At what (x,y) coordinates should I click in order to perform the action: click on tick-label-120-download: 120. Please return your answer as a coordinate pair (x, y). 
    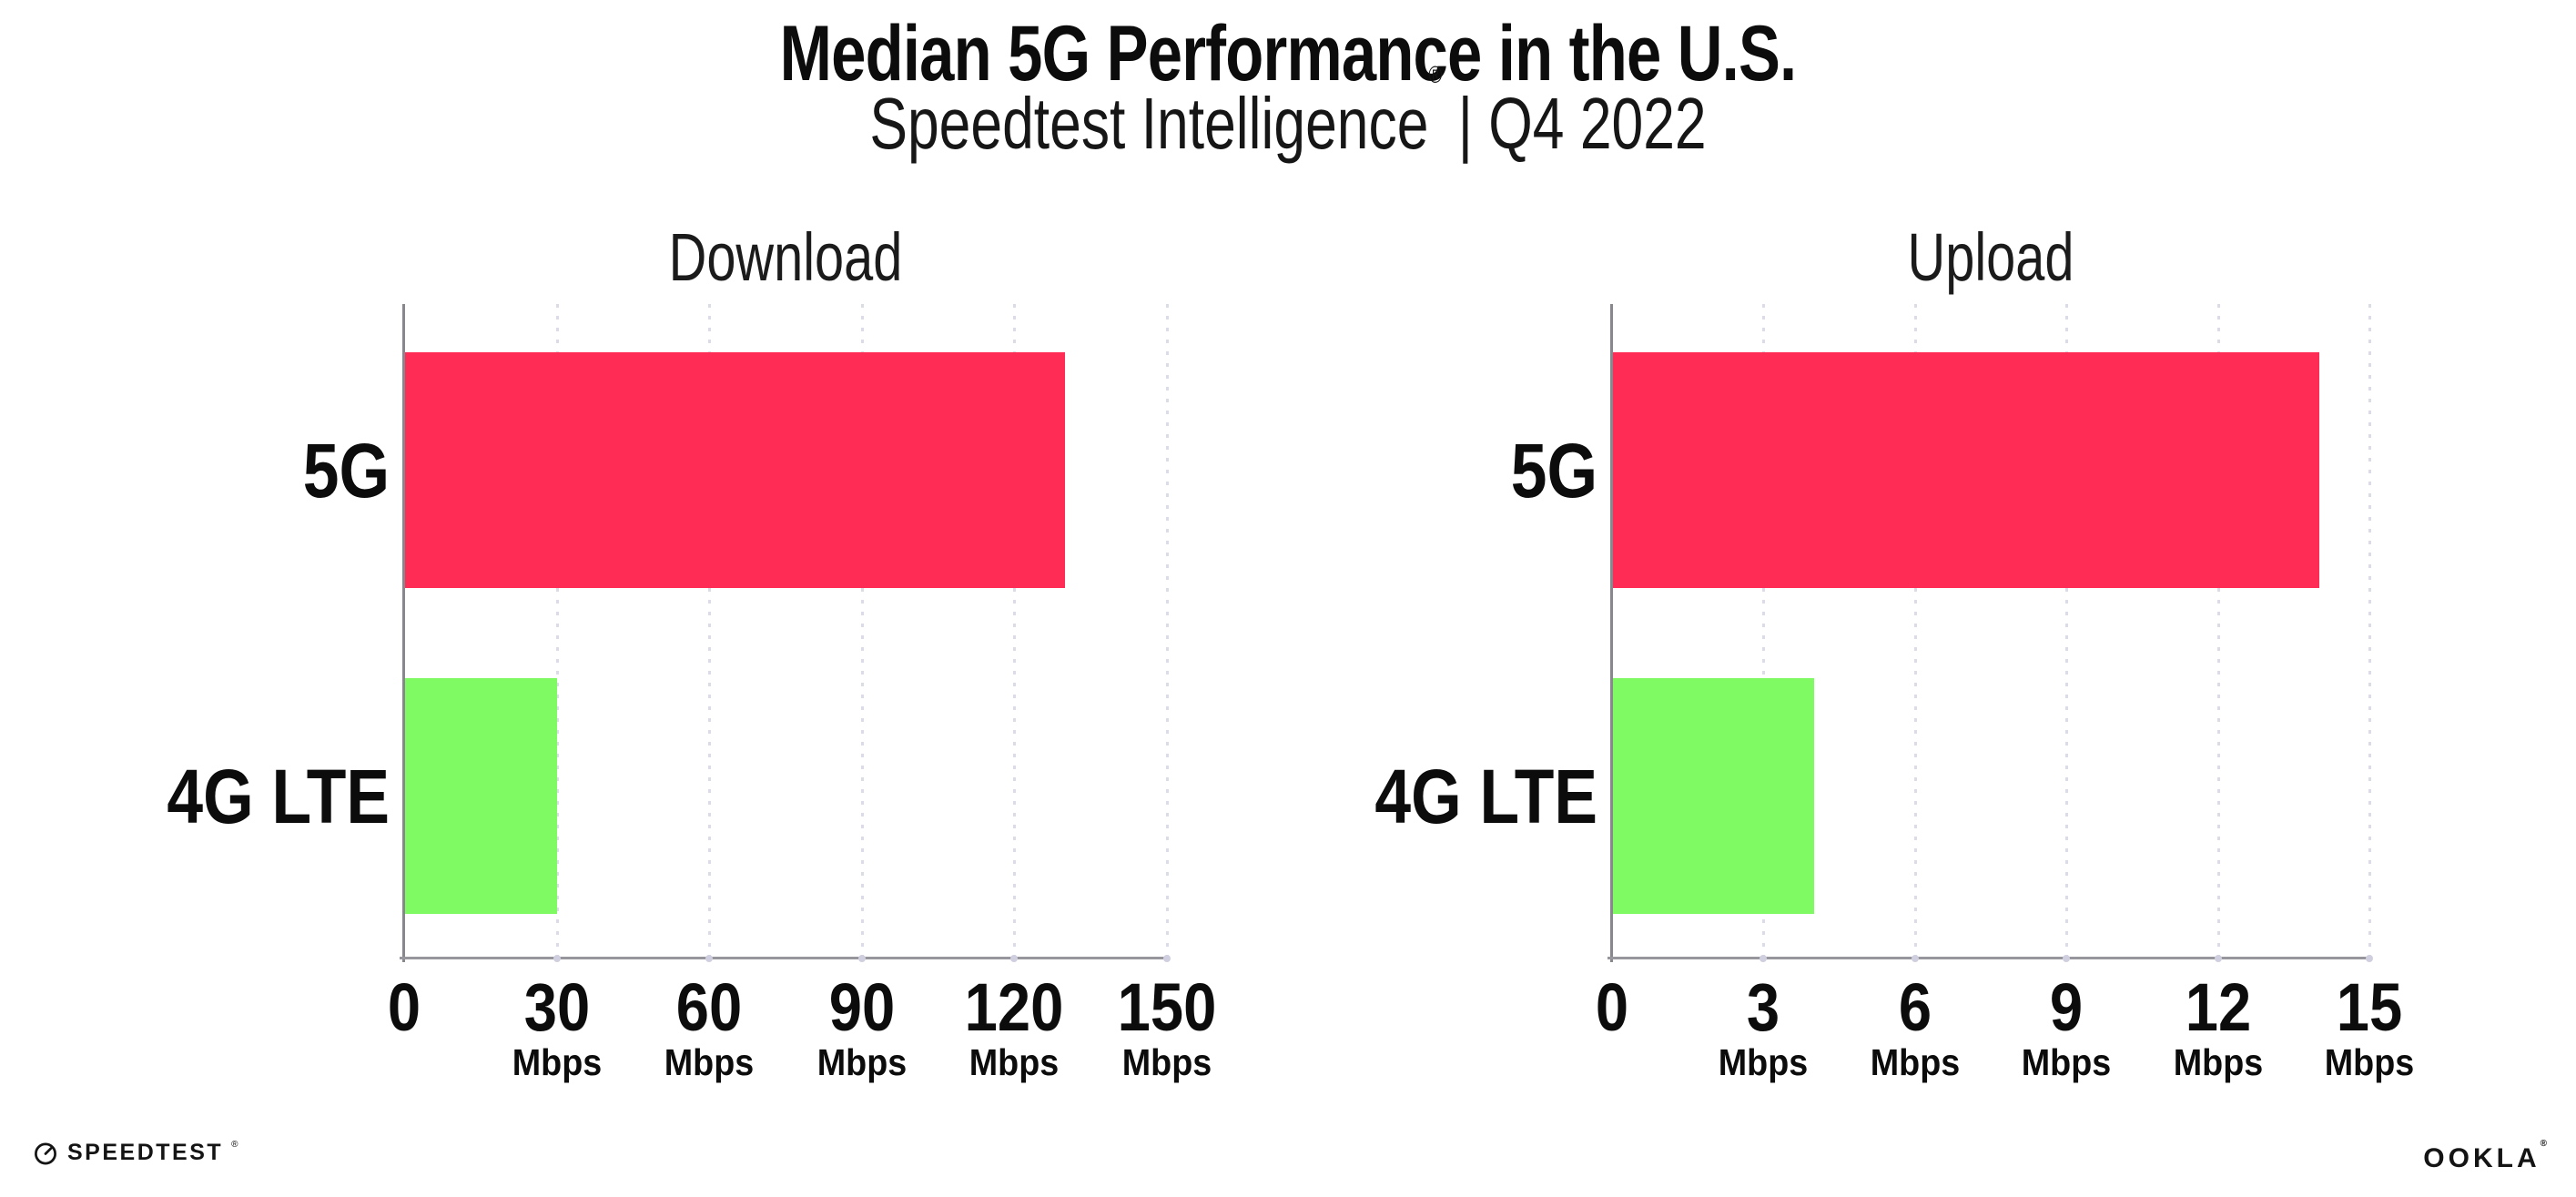
    Looking at the image, I should click on (1014, 1007).